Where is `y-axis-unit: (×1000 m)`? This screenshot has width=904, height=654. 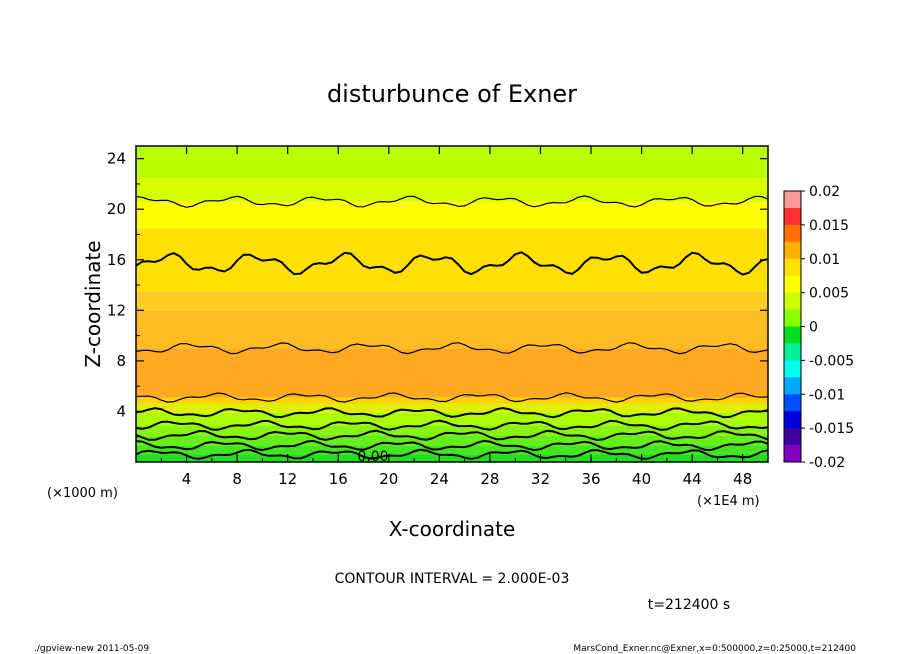
y-axis-unit: (×1000 m) is located at coordinates (82, 493).